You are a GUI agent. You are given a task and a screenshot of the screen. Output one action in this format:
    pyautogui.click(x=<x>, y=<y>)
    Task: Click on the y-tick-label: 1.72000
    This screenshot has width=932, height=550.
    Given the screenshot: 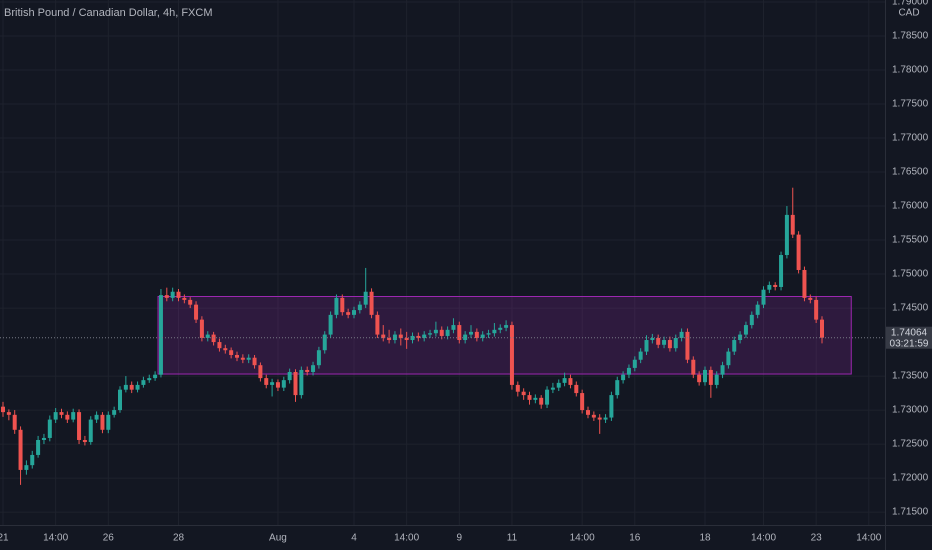 What is the action you would take?
    pyautogui.click(x=910, y=478)
    